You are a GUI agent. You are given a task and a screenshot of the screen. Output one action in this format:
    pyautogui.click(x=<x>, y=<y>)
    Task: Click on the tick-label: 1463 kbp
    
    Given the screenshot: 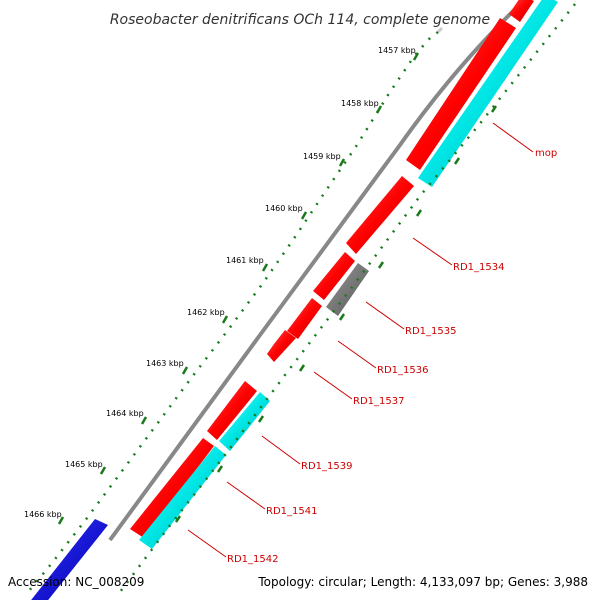 What is the action you would take?
    pyautogui.click(x=165, y=363)
    